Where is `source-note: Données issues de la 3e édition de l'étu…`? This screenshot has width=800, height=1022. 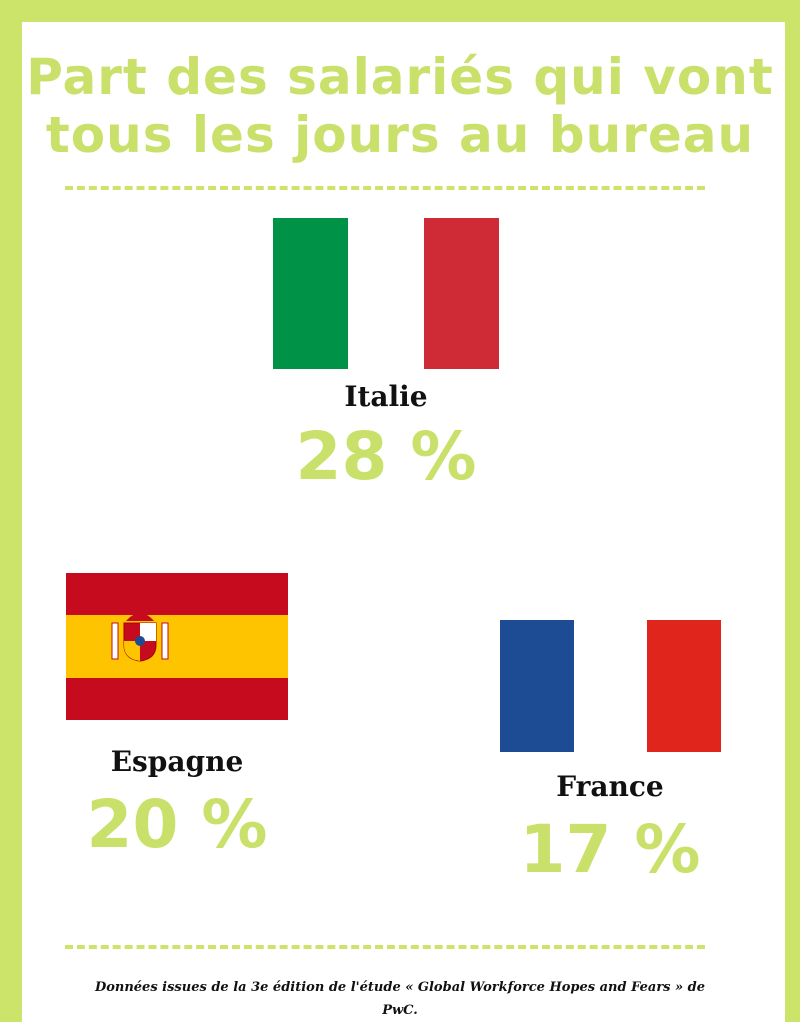 source-note: Données issues de la 3e édition de l'étu… is located at coordinates (400, 999).